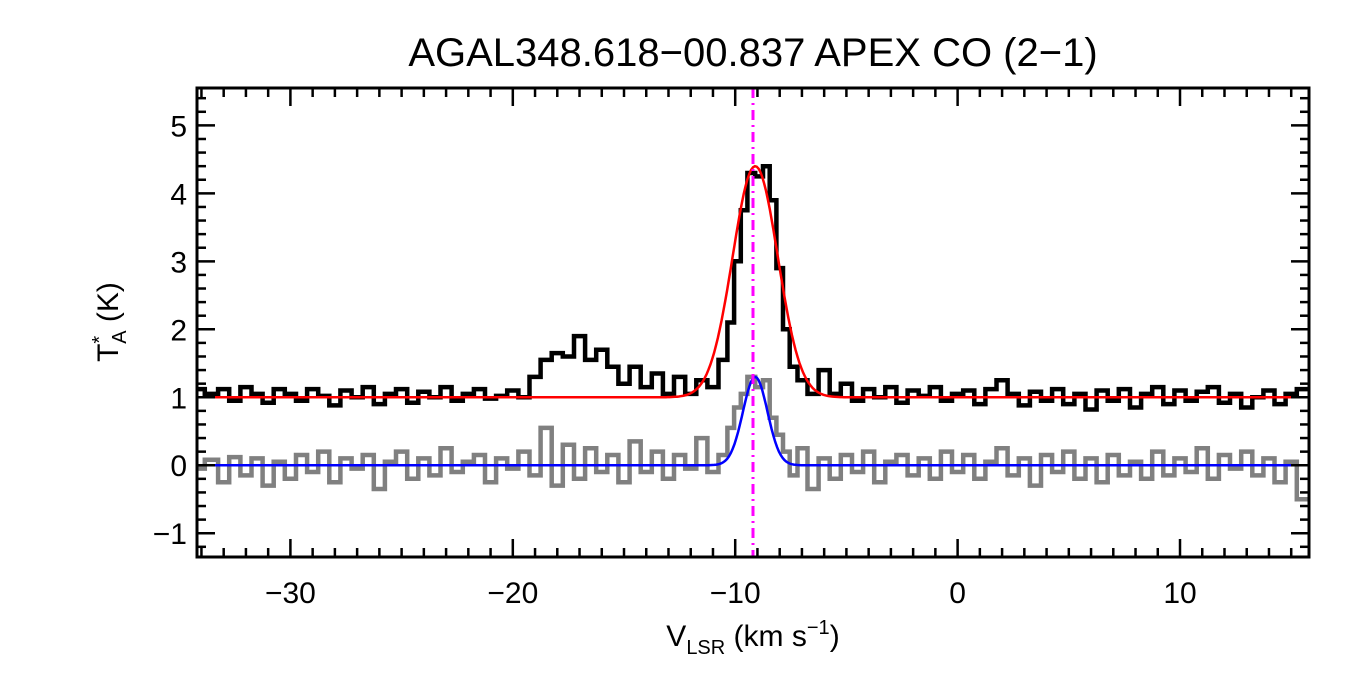 This screenshot has width=1350, height=675. I want to click on x-tick-label: −10, so click(735, 593).